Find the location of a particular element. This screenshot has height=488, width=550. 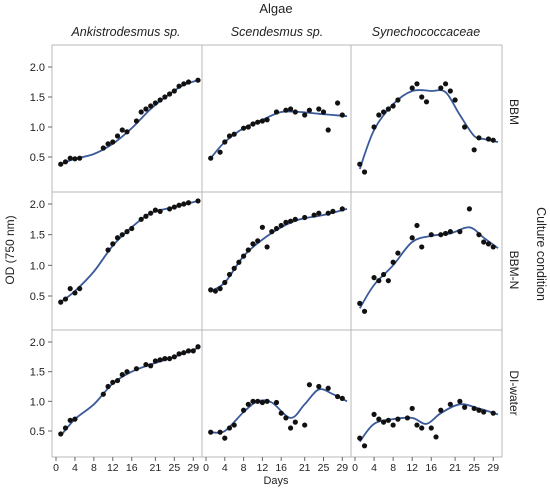

x-tick-label: 21 is located at coordinates (156, 468).